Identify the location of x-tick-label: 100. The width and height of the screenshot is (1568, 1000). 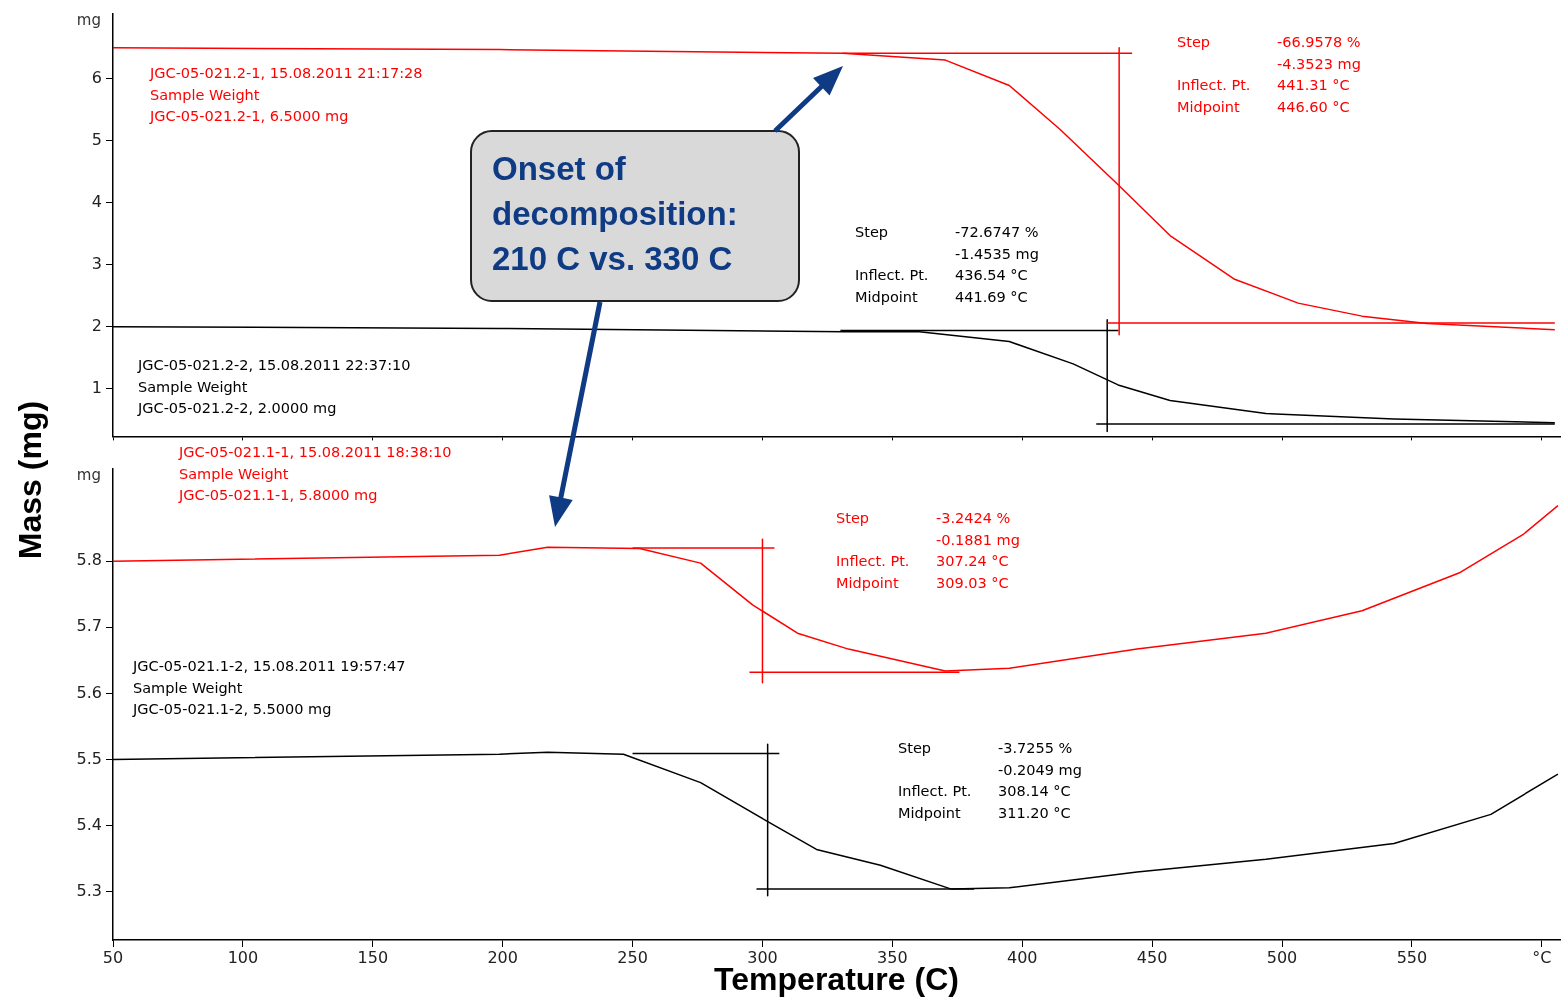
(243, 957).